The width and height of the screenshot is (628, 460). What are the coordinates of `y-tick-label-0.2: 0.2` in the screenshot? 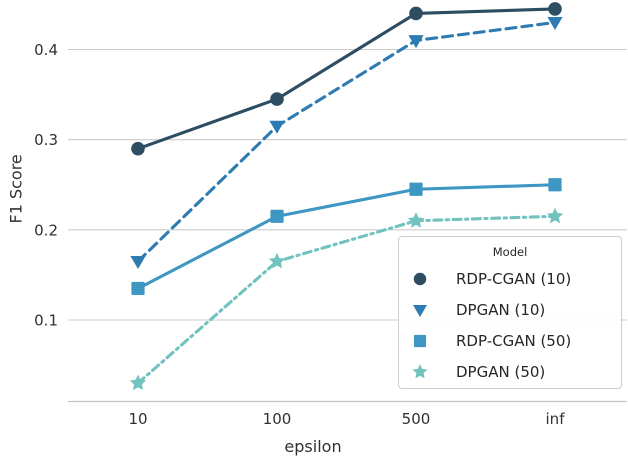 It's located at (46, 230).